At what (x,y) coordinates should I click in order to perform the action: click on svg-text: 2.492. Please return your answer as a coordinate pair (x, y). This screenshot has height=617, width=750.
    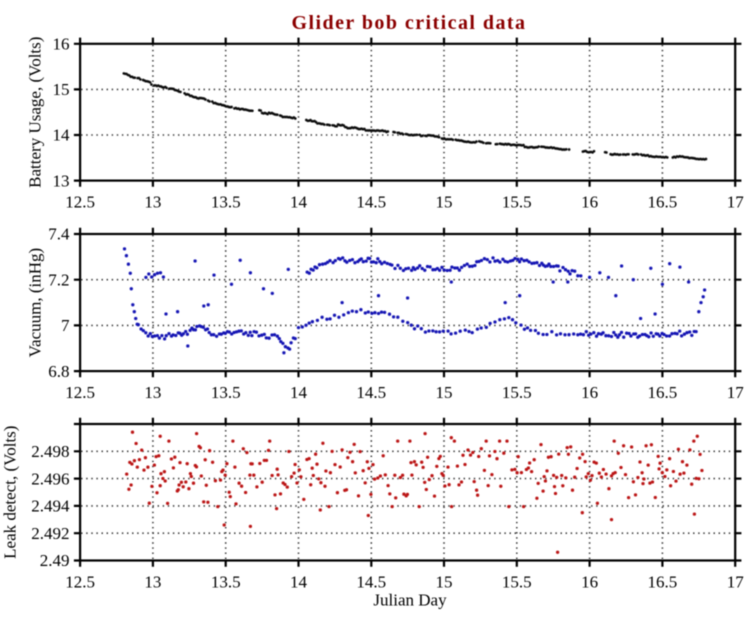
    Looking at the image, I should click on (50, 533).